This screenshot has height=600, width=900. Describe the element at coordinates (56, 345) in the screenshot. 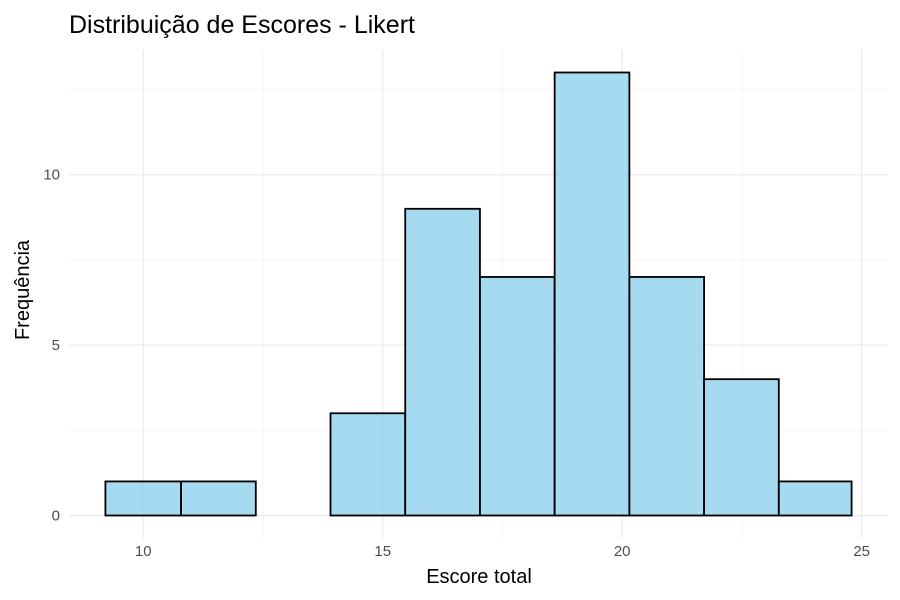

I see `y-tick-label: 5` at that location.